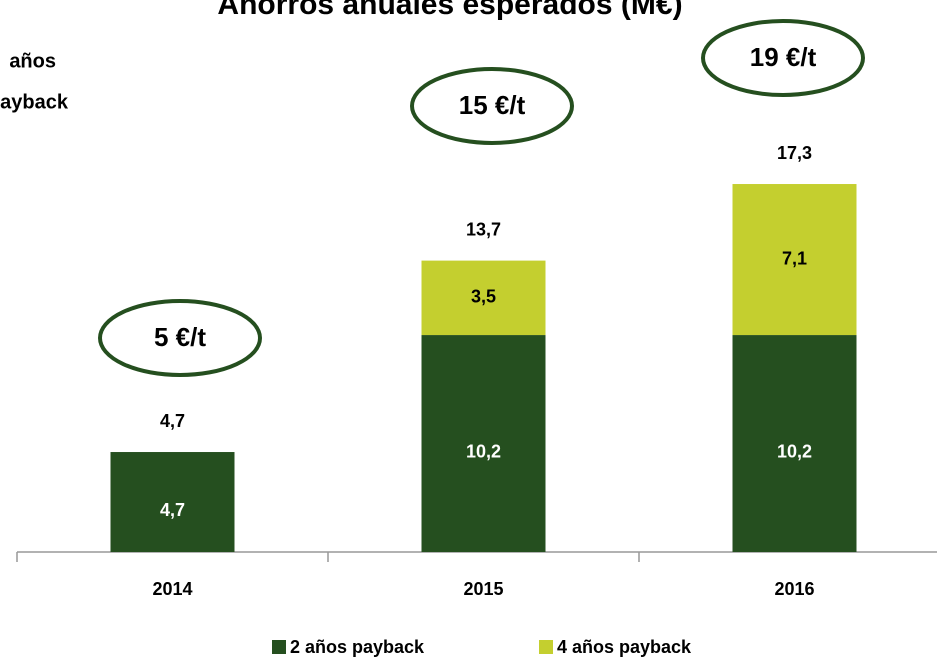 The width and height of the screenshot is (937, 659). What do you see at coordinates (172, 510) in the screenshot?
I see `value-label: 4,7` at bounding box center [172, 510].